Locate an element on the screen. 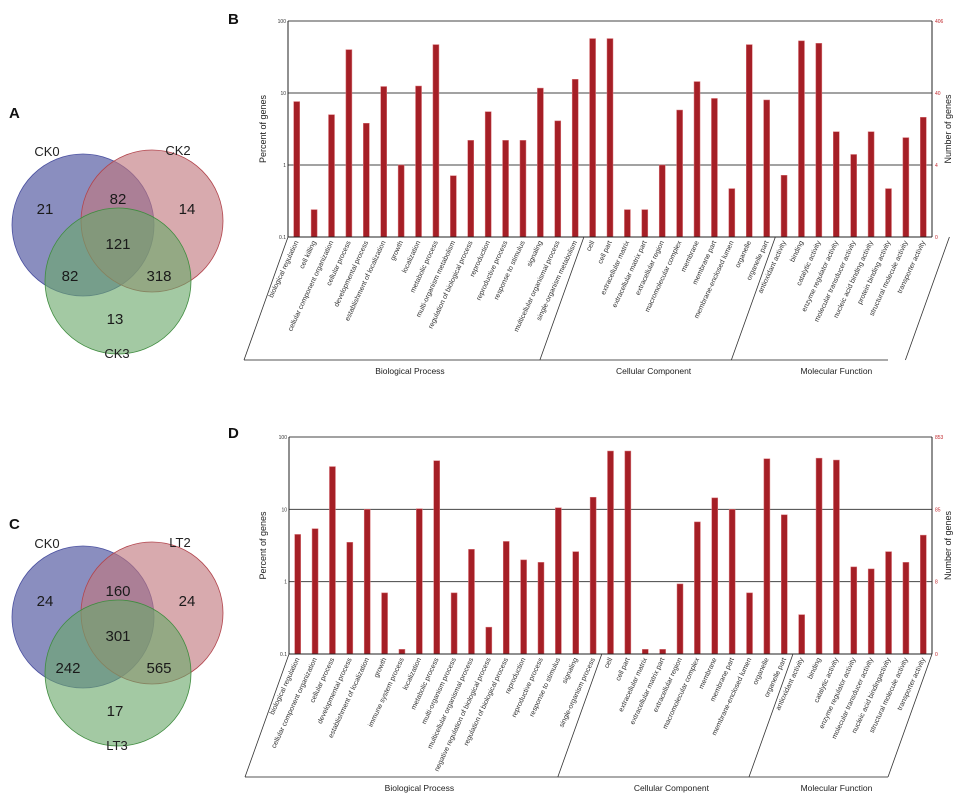  y2-tick-label: 4 is located at coordinates (936, 166).